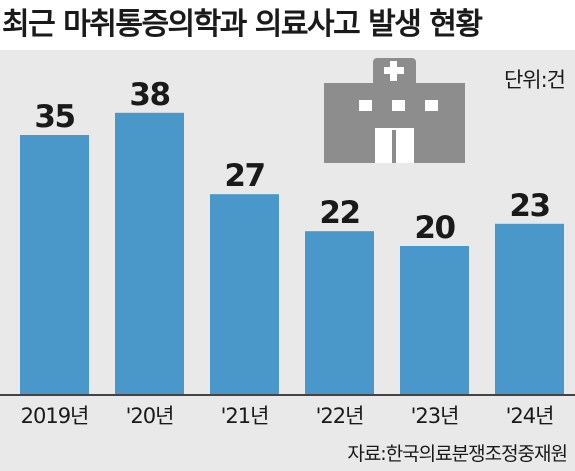 This screenshot has height=471, width=575. What do you see at coordinates (530, 416) in the screenshot?
I see `x-tick-label: '24년` at bounding box center [530, 416].